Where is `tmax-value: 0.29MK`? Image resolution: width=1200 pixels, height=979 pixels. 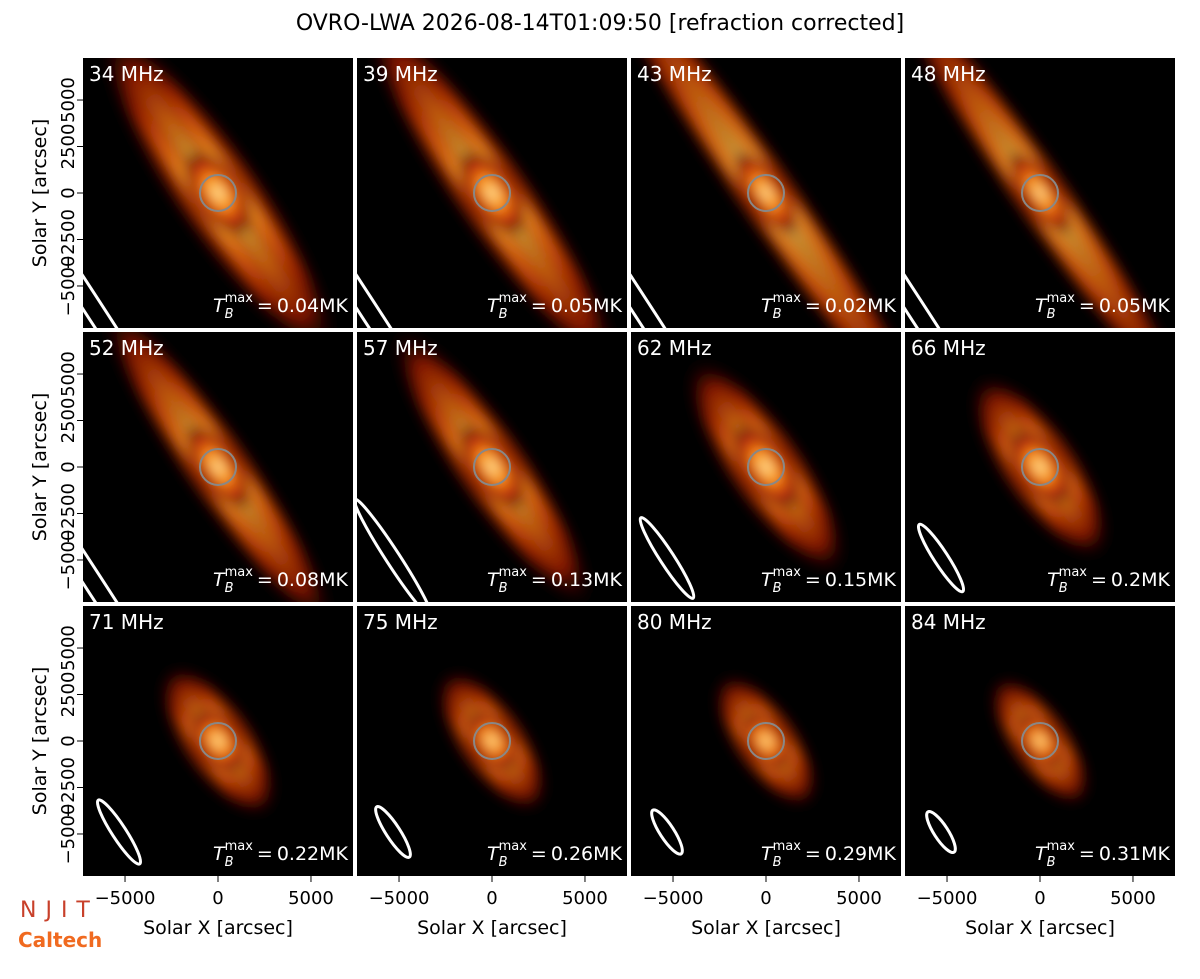 tmax-value: 0.29MK is located at coordinates (861, 854).